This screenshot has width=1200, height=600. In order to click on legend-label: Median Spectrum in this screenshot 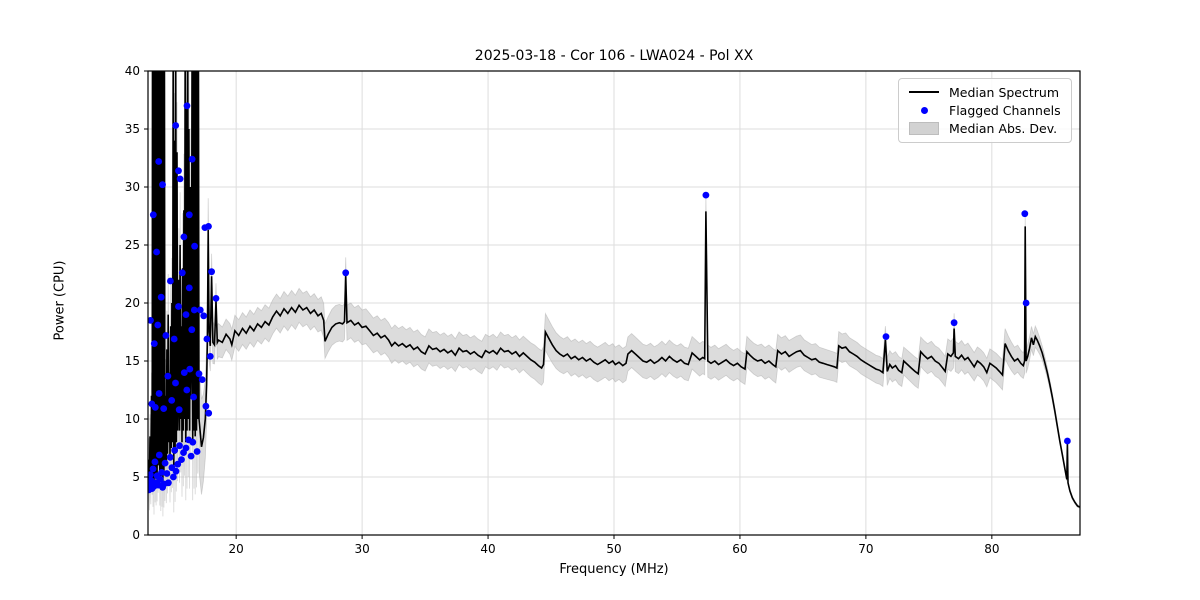, I will do `click(1004, 92)`.